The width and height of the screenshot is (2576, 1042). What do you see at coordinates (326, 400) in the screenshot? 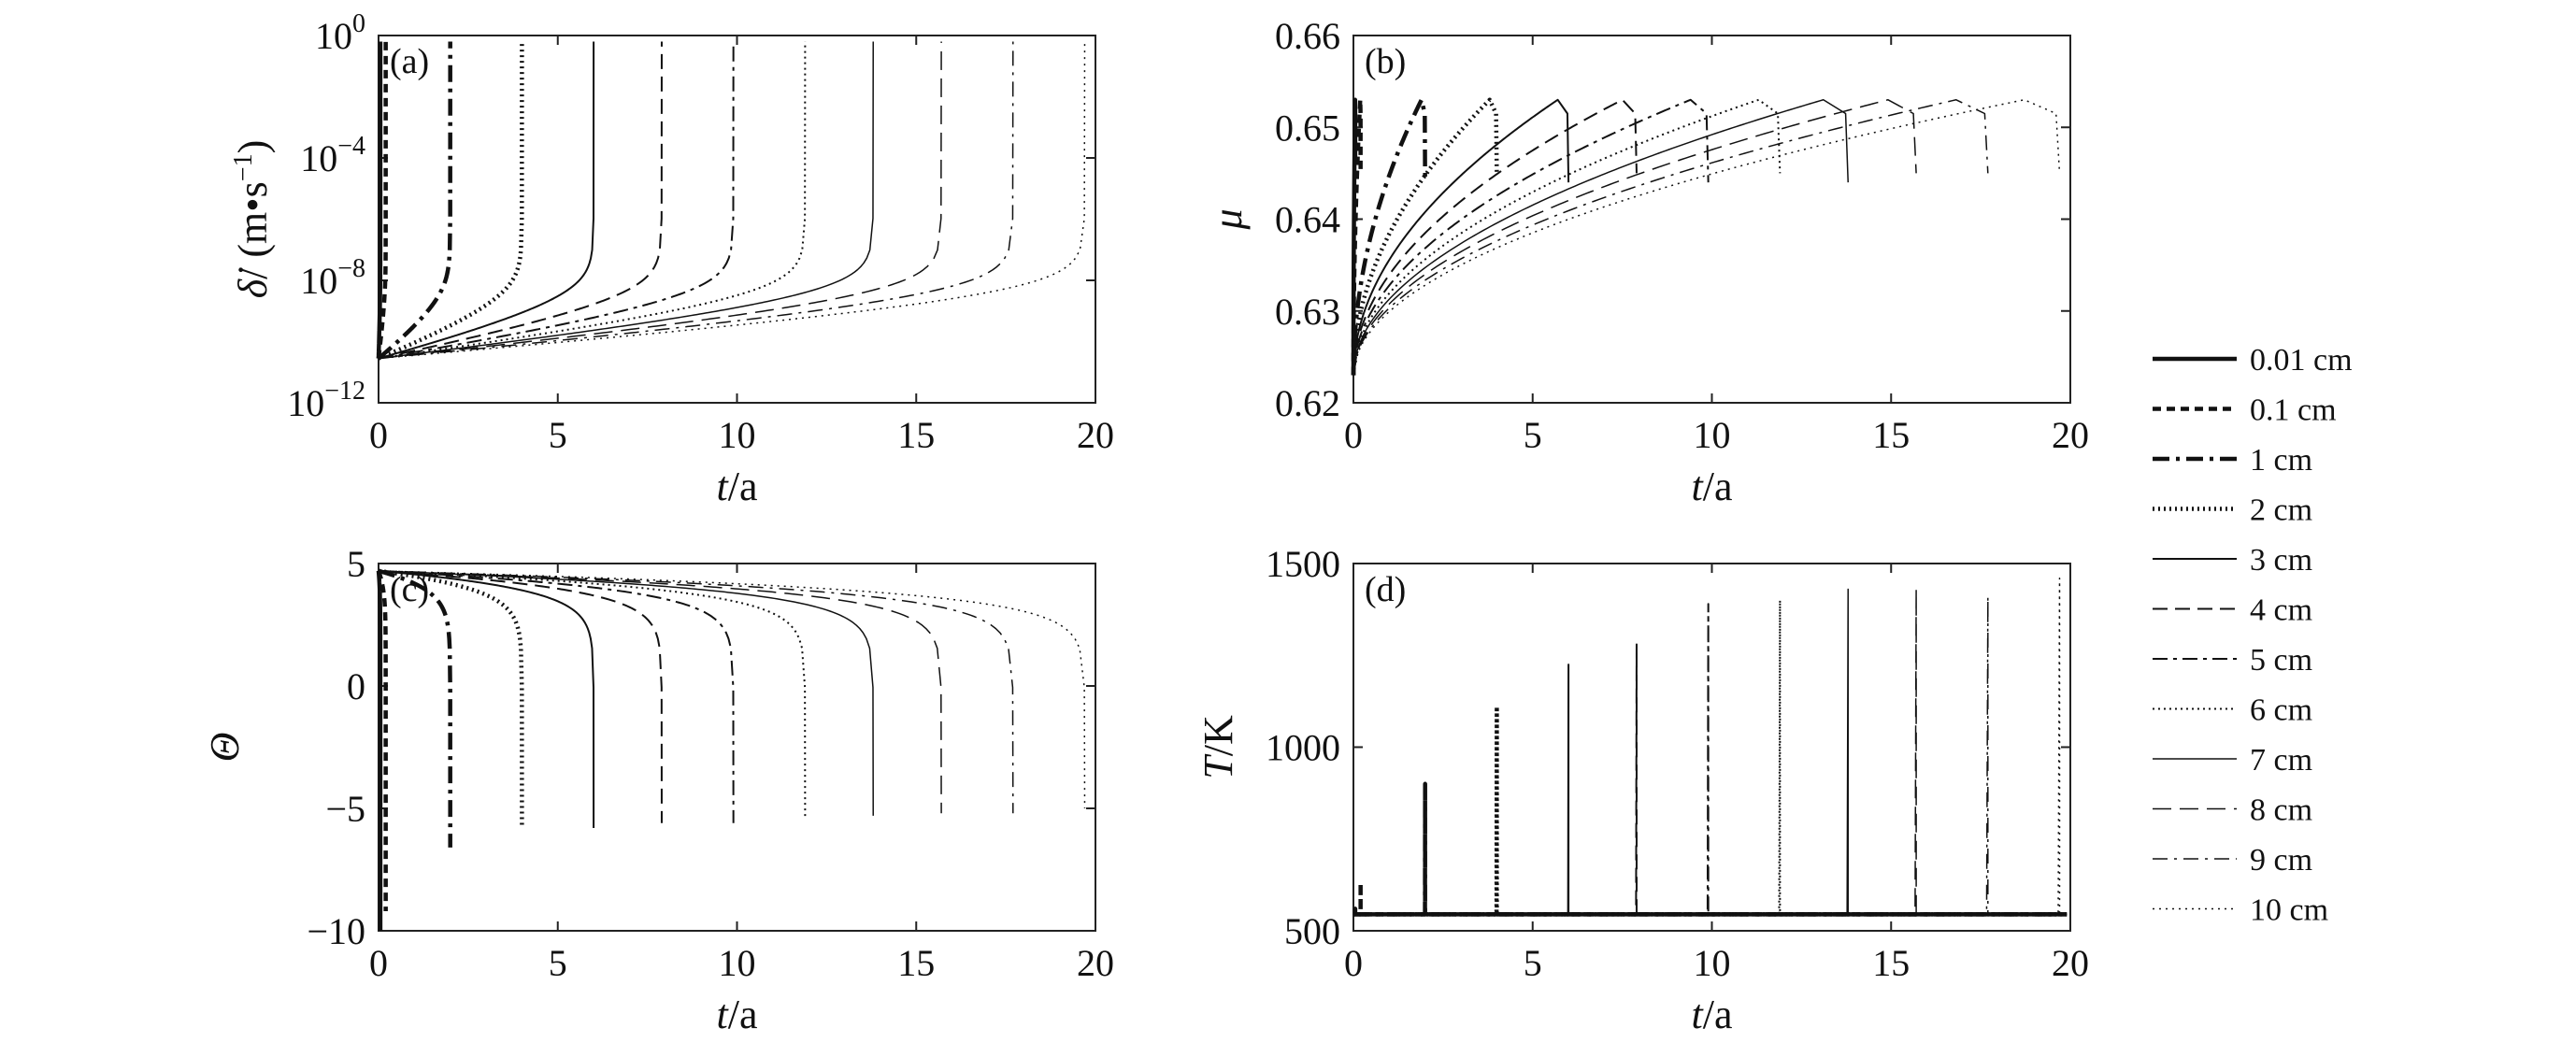
I see `y-tick-label: 10⁻¹²` at bounding box center [326, 400].